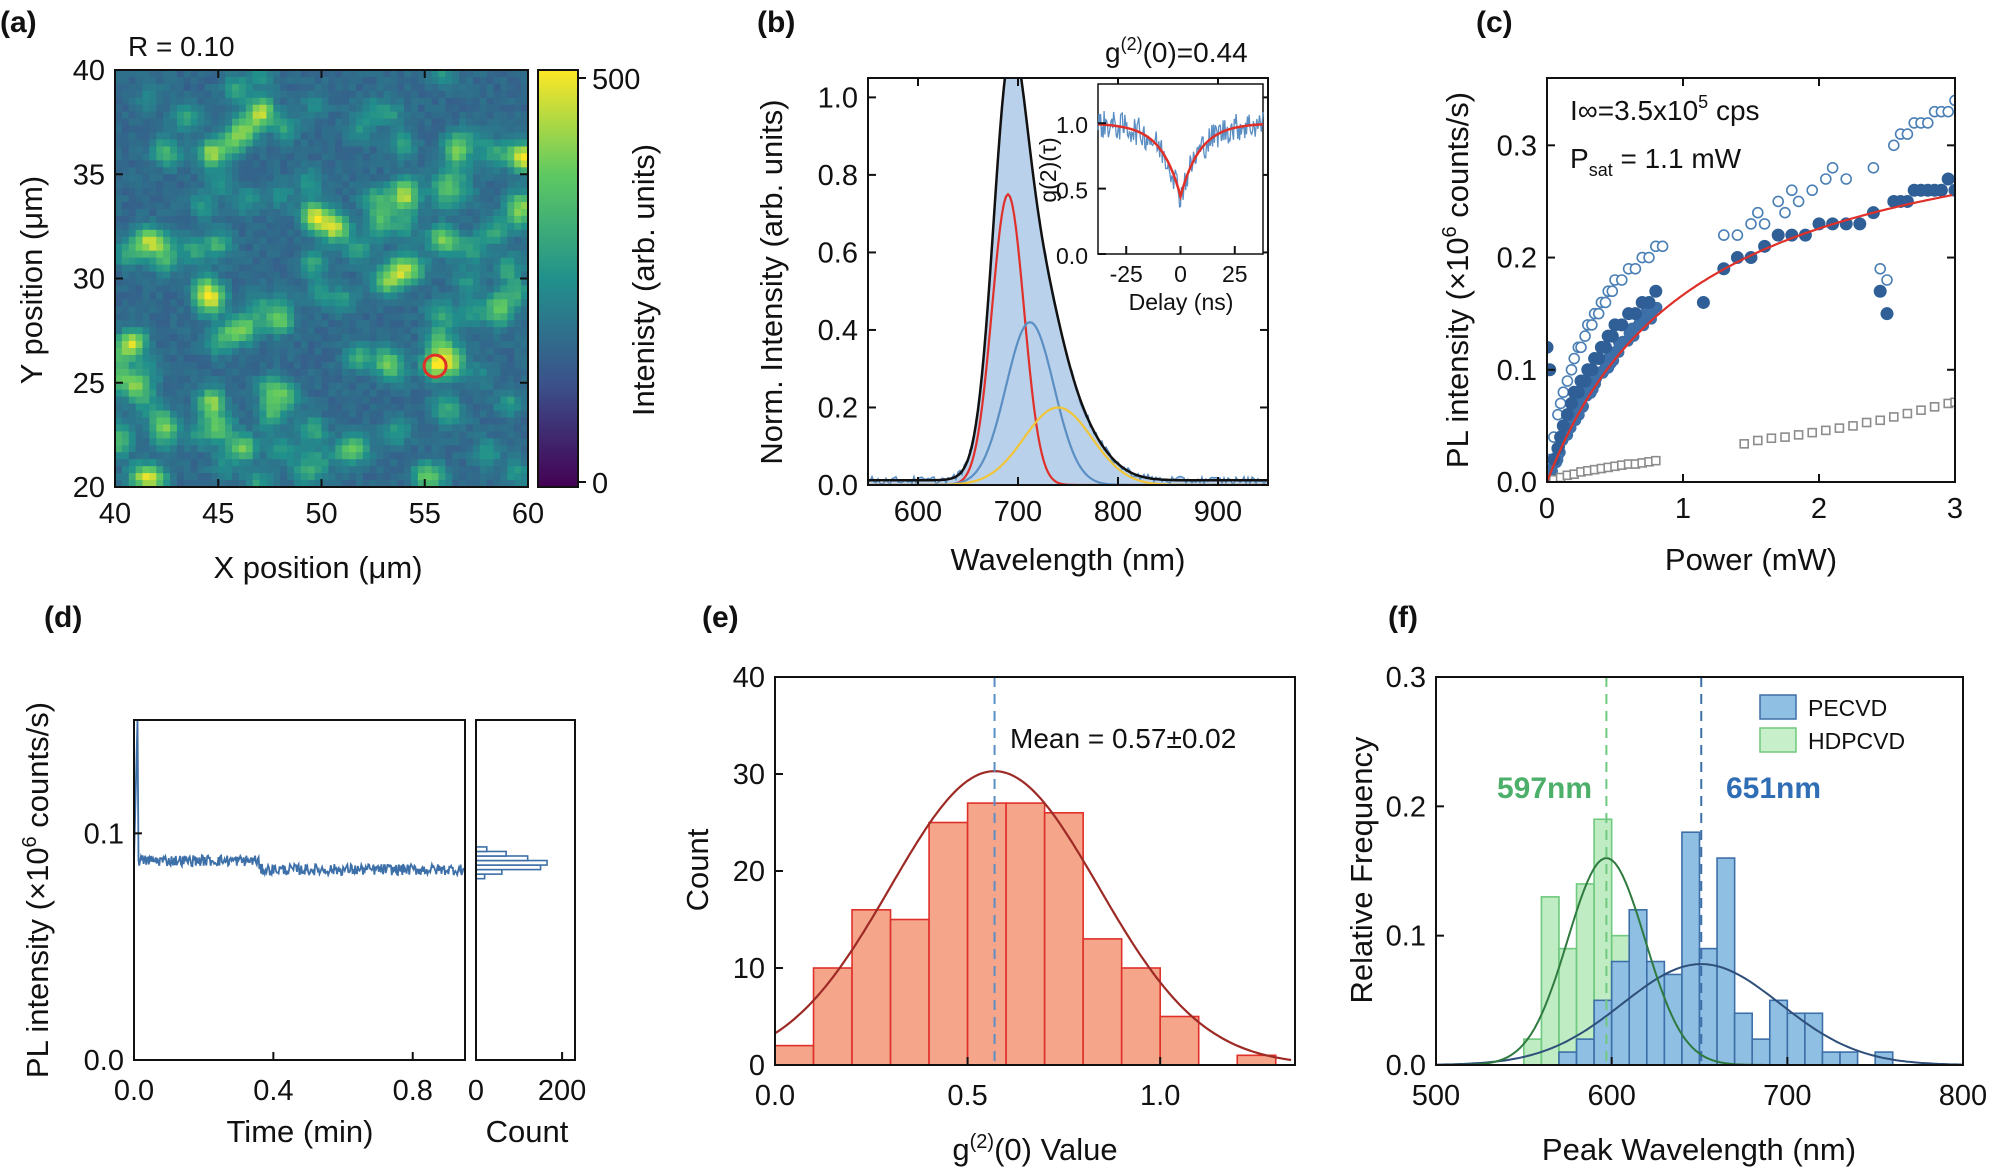 The image size is (2001, 1173). Describe the element at coordinates (104, 1061) in the screenshot. I see `y-tick-label: 0.0` at that location.